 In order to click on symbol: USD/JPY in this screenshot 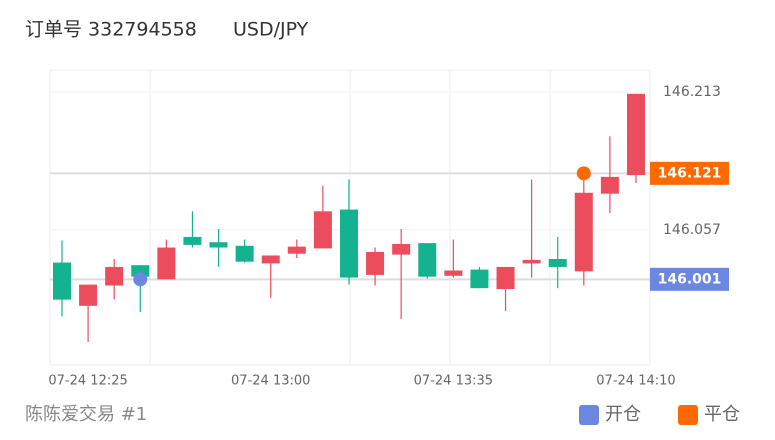, I will do `click(271, 30)`.